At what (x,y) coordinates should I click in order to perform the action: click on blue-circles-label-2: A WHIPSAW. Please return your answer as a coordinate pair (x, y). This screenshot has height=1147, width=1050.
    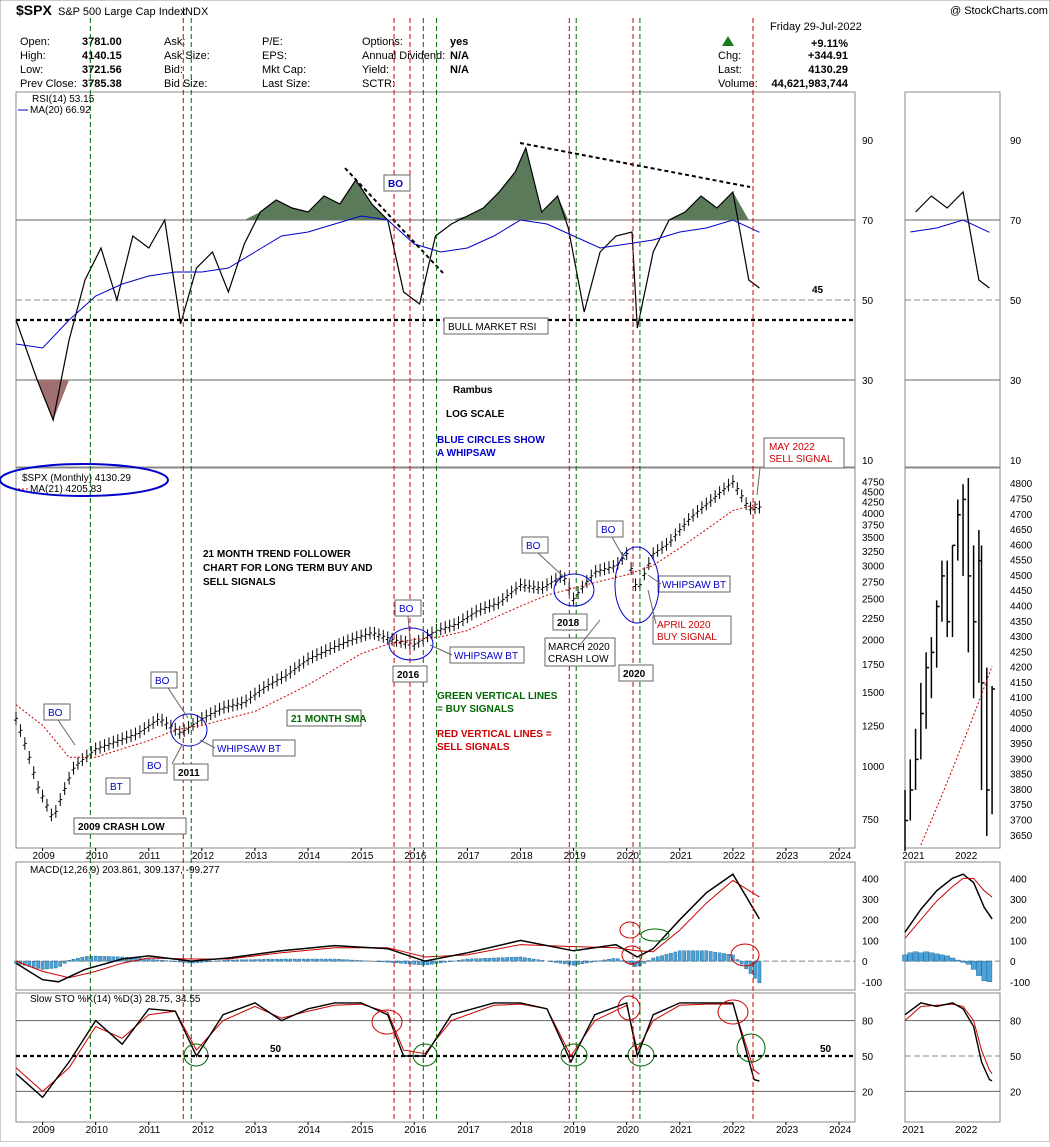
    Looking at the image, I should click on (466, 453).